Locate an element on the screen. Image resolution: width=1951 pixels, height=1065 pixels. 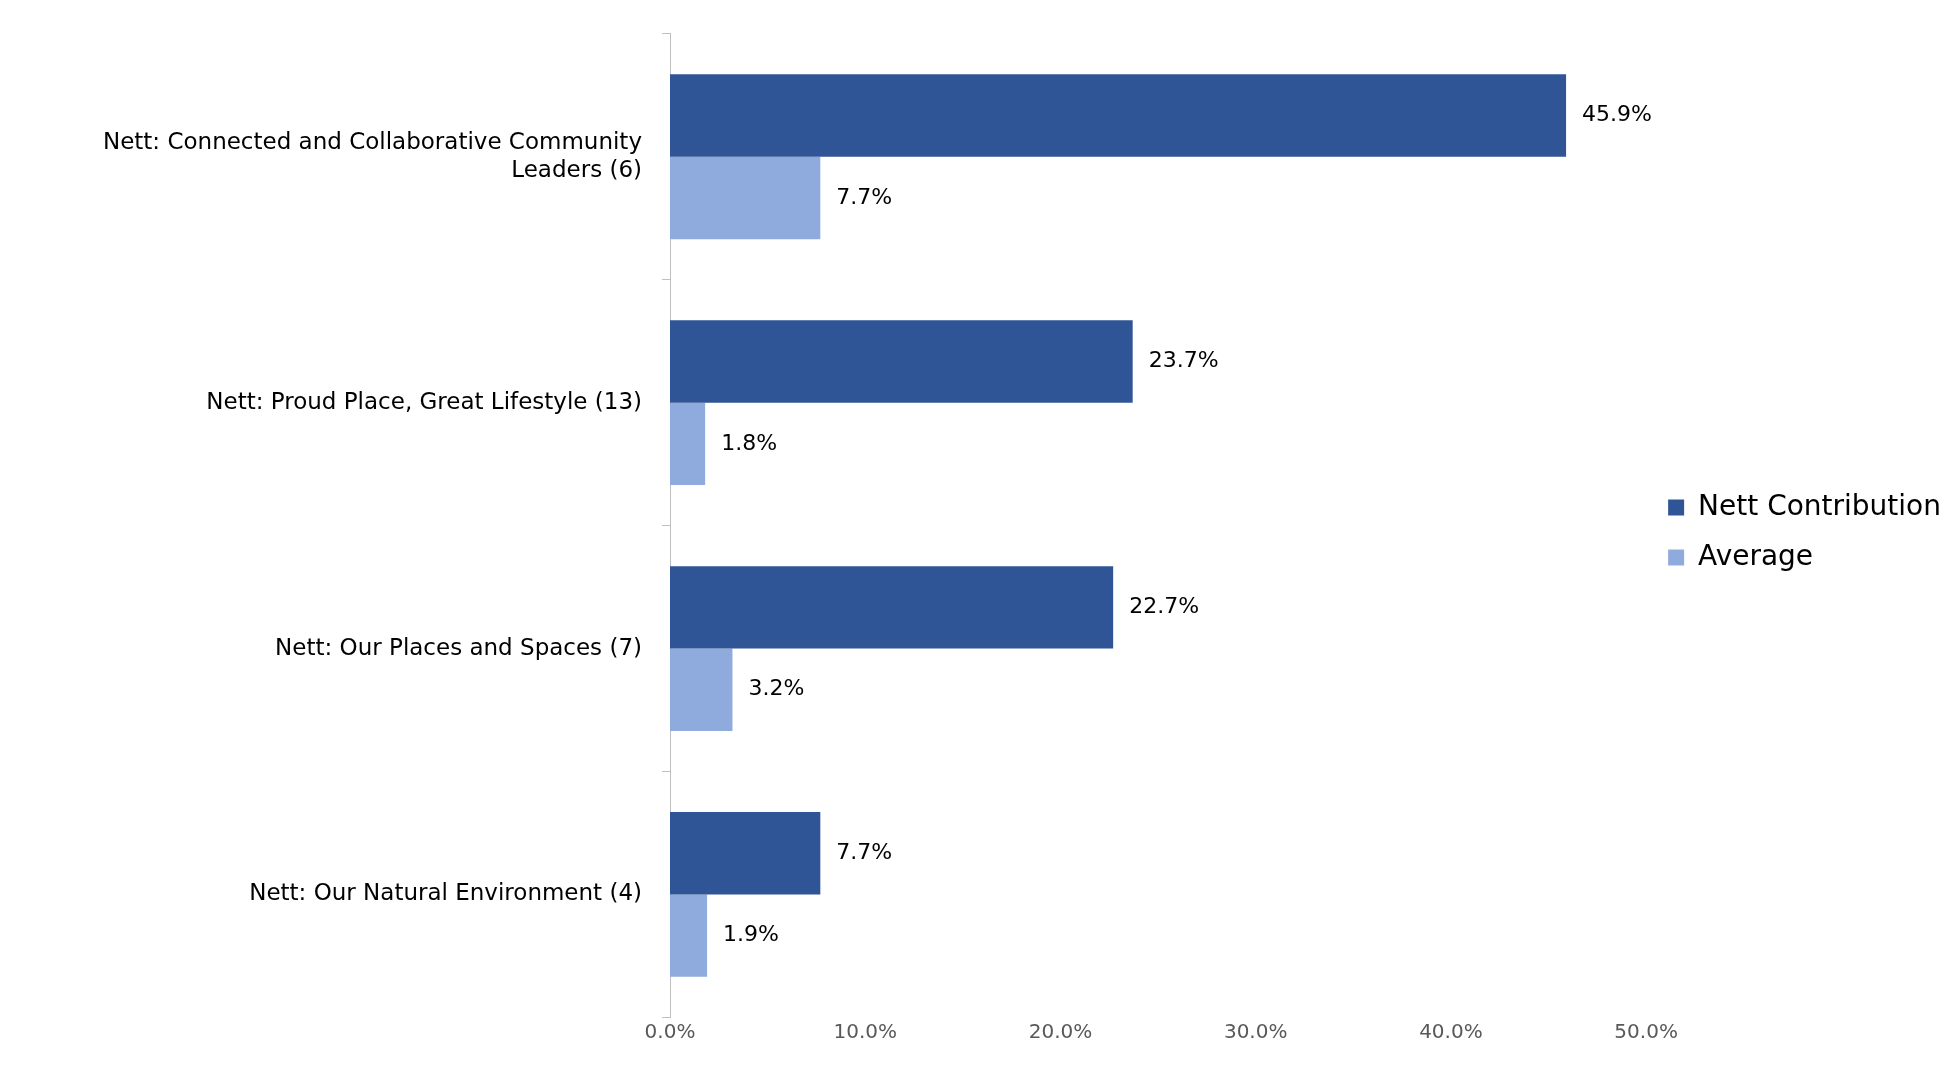
x-tick-label: 10.0% is located at coordinates (865, 1030).